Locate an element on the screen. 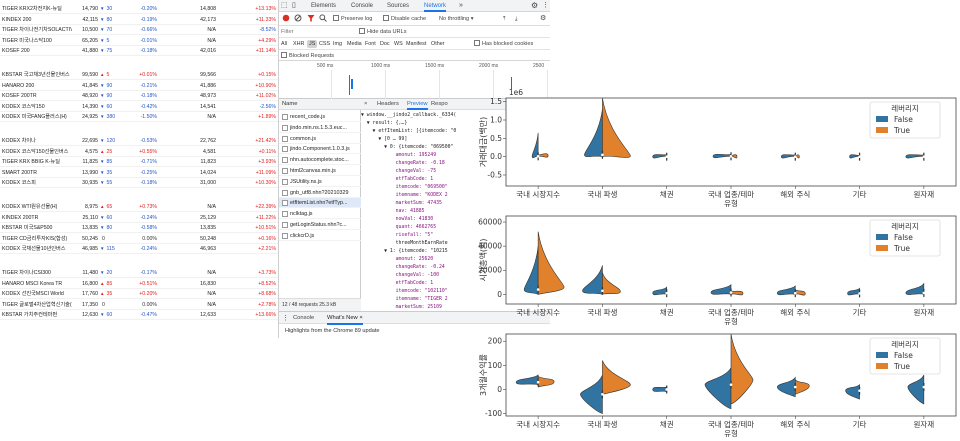  type-filter-font: Font is located at coordinates (370, 44).